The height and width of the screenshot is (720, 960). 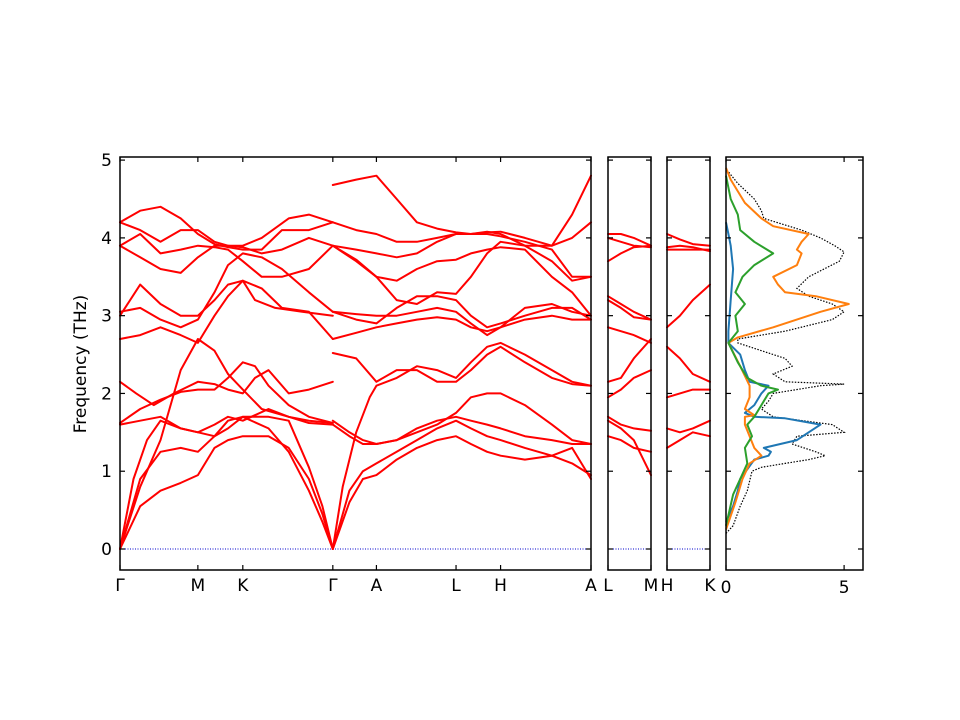 What do you see at coordinates (106, 239) in the screenshot?
I see `y-tick-label: 4` at bounding box center [106, 239].